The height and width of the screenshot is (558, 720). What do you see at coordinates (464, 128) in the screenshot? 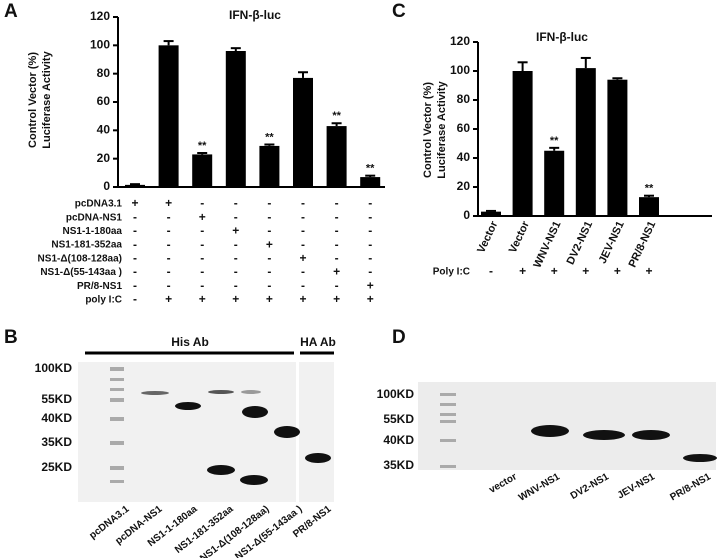
I see `y-tick-label: 60` at bounding box center [464, 128].